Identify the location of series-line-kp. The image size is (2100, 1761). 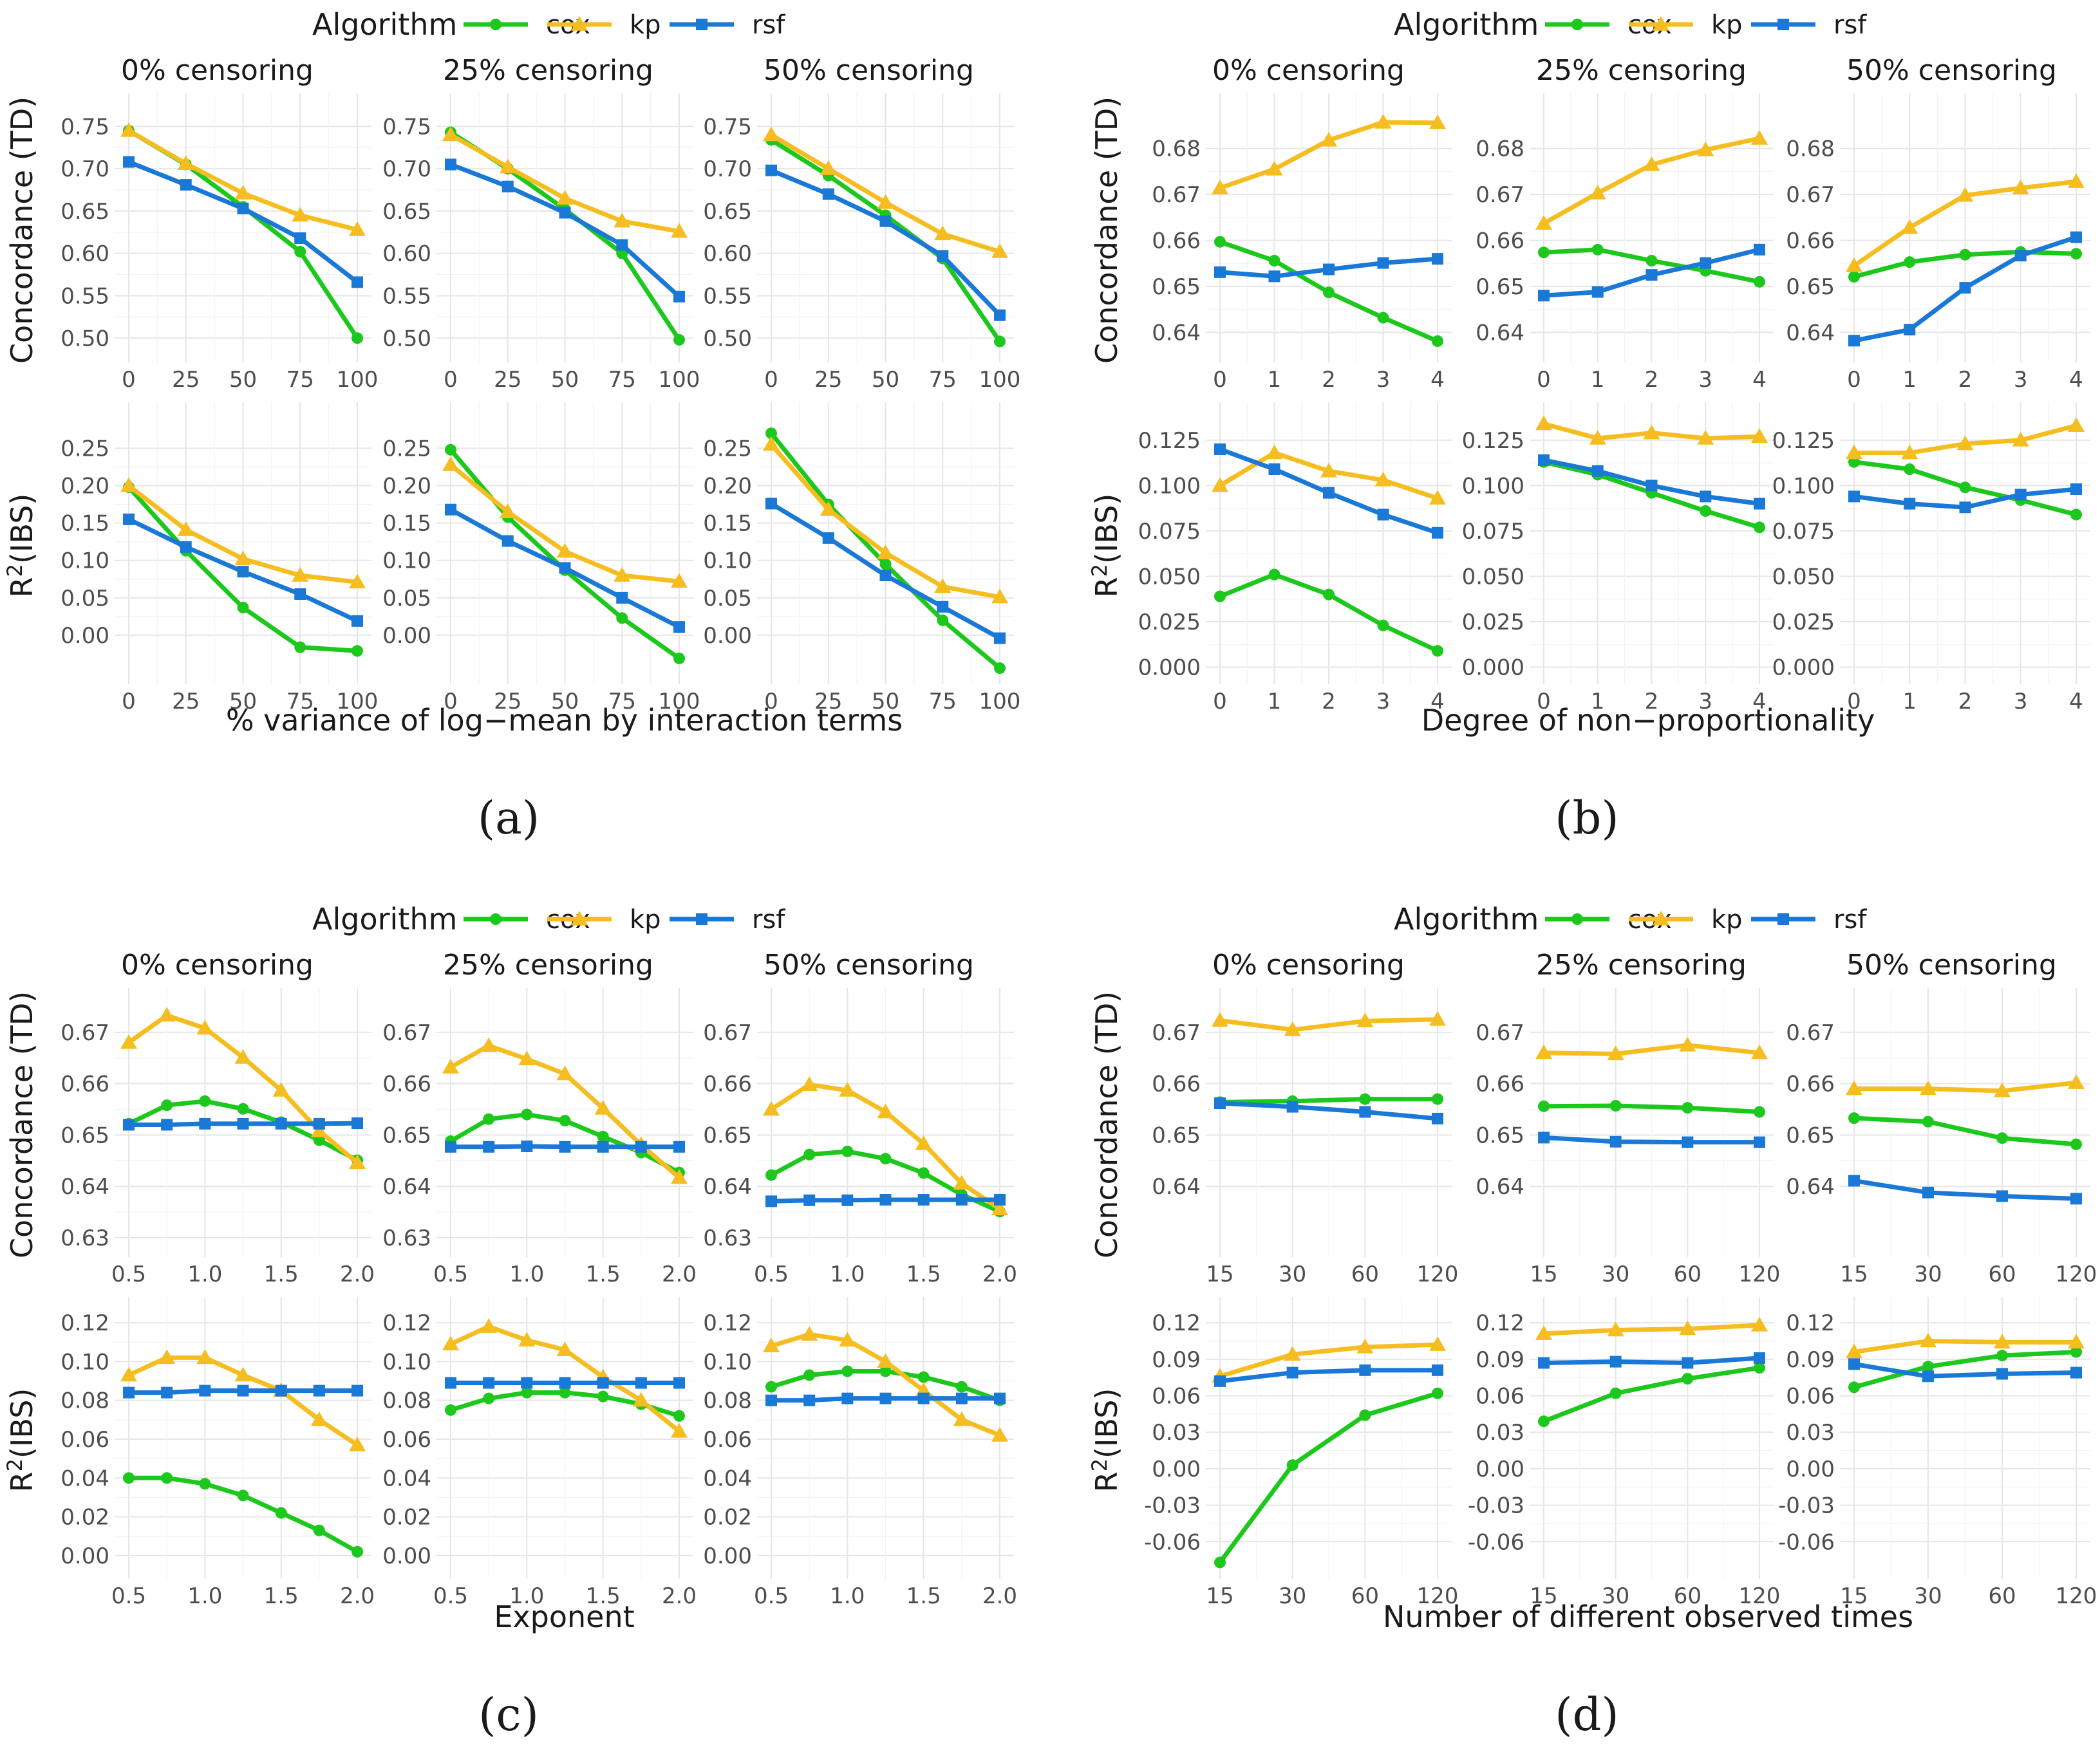
(1328, 1024).